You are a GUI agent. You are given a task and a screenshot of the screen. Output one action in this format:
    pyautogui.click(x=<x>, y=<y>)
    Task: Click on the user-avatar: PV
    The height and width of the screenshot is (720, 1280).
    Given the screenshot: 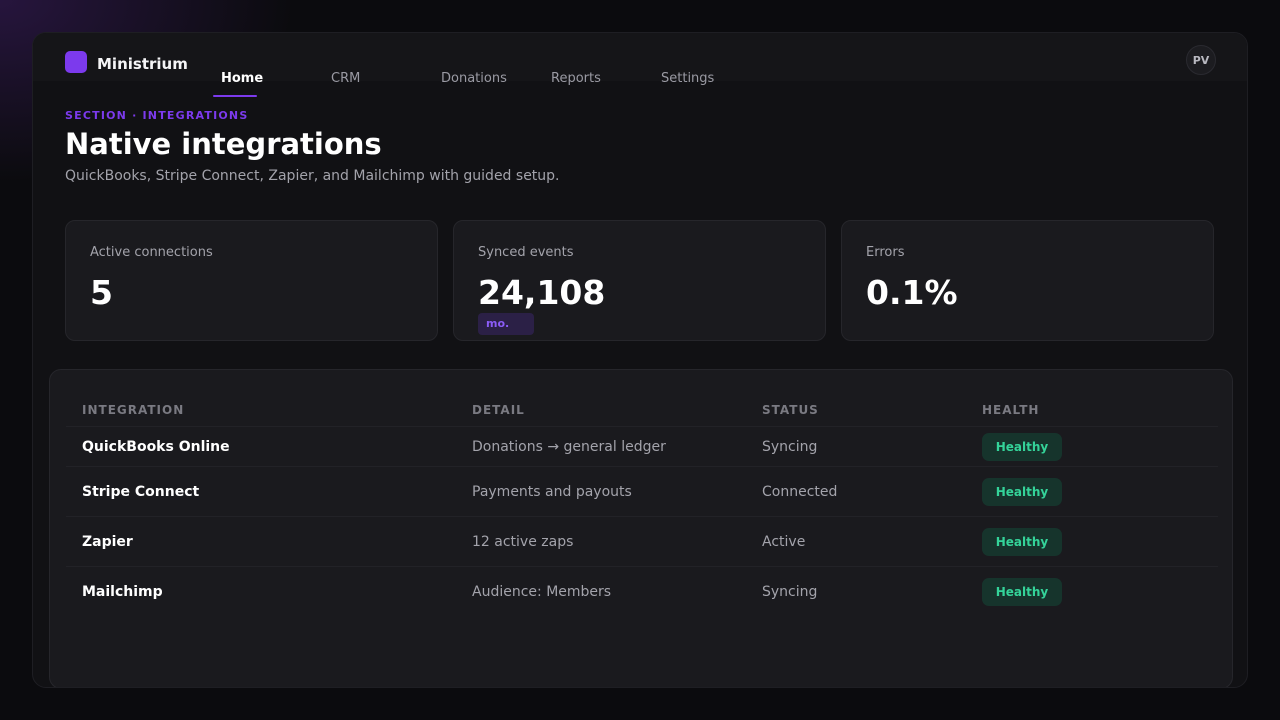 What is the action you would take?
    pyautogui.click(x=1201, y=60)
    